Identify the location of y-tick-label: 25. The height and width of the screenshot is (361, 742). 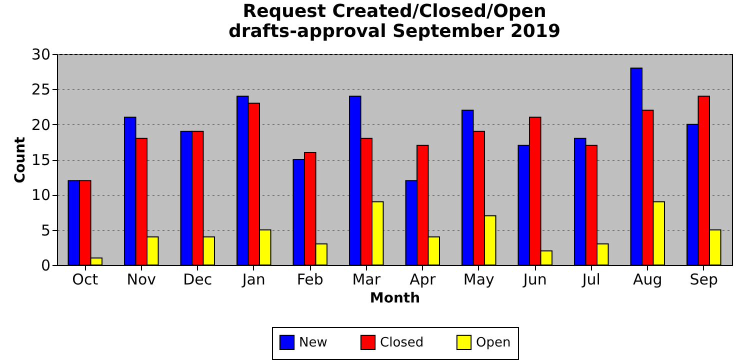
(40, 89).